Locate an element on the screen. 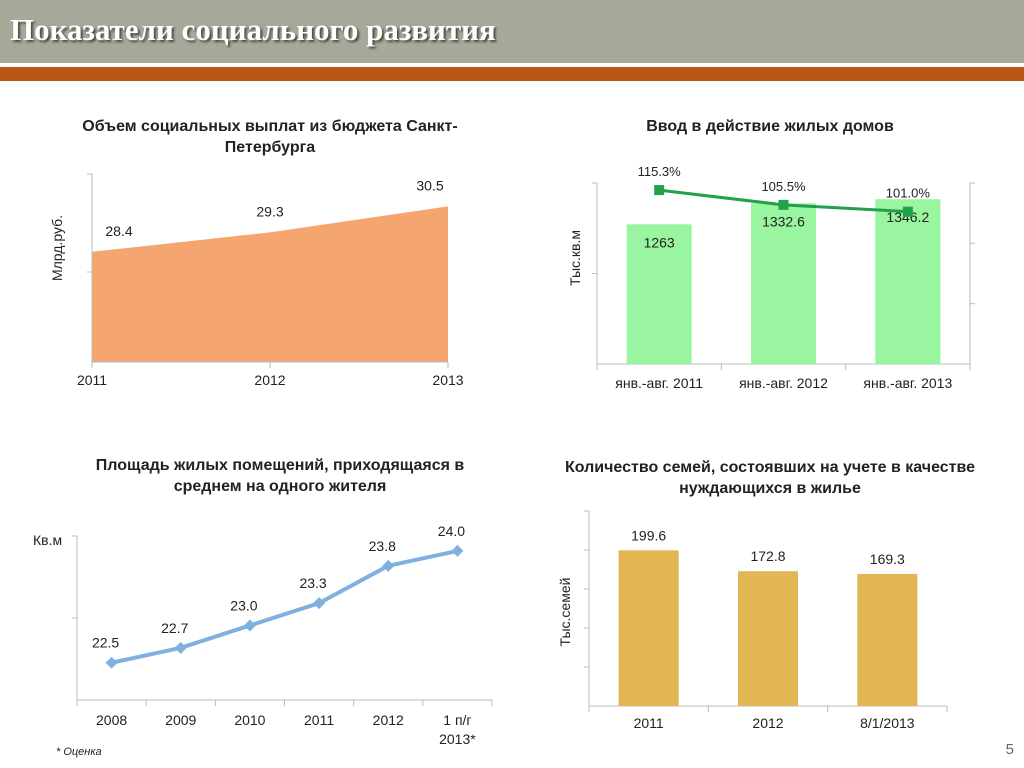 Image resolution: width=1024 pixels, height=768 pixels. growth-data-label: 105.5% is located at coordinates (783, 186).